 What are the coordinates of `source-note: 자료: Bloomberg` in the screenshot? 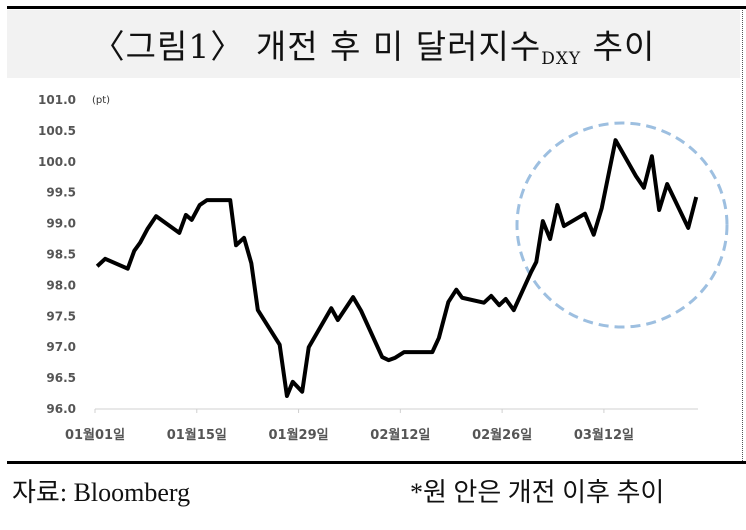 It's located at (101, 492).